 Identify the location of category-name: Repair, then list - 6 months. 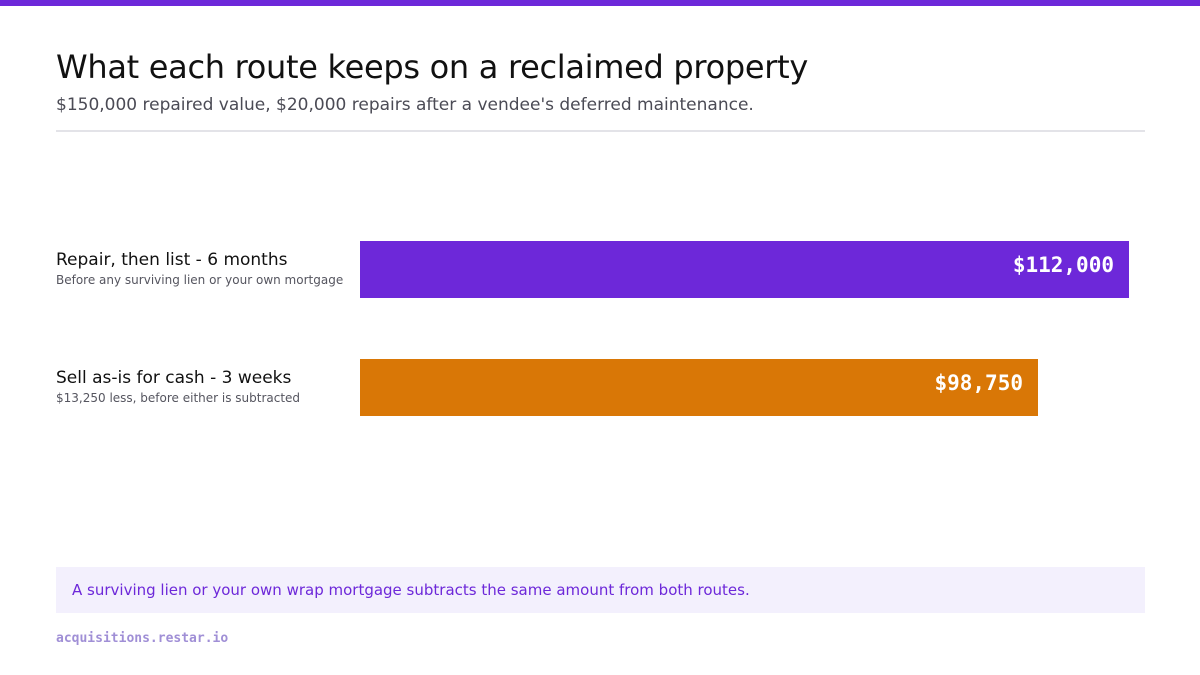
(172, 260).